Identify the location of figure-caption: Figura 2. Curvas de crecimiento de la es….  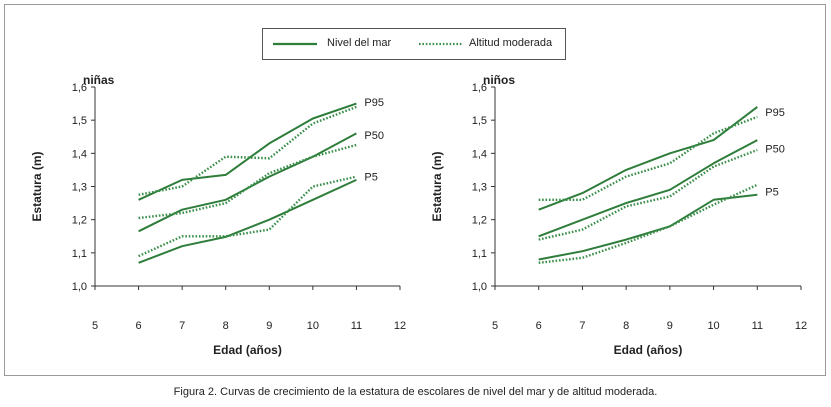
(415, 392).